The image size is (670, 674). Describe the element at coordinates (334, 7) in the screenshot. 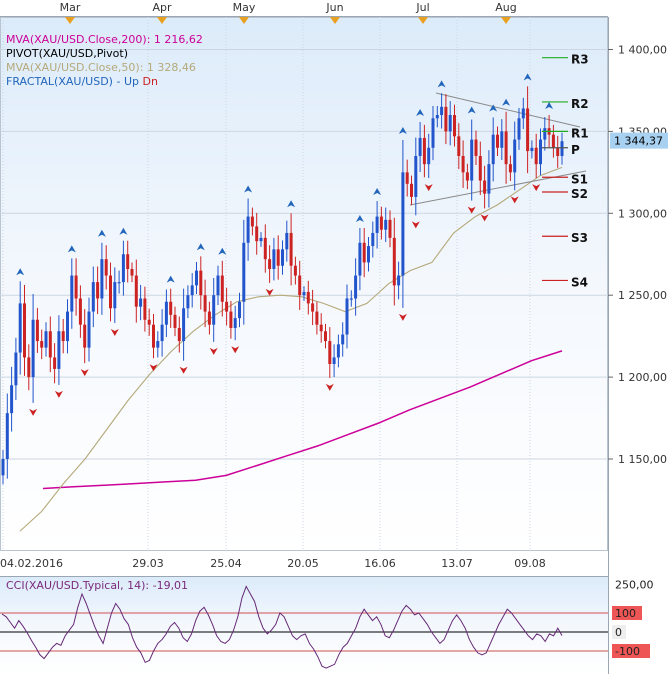

I see `month-label: Jun` at that location.